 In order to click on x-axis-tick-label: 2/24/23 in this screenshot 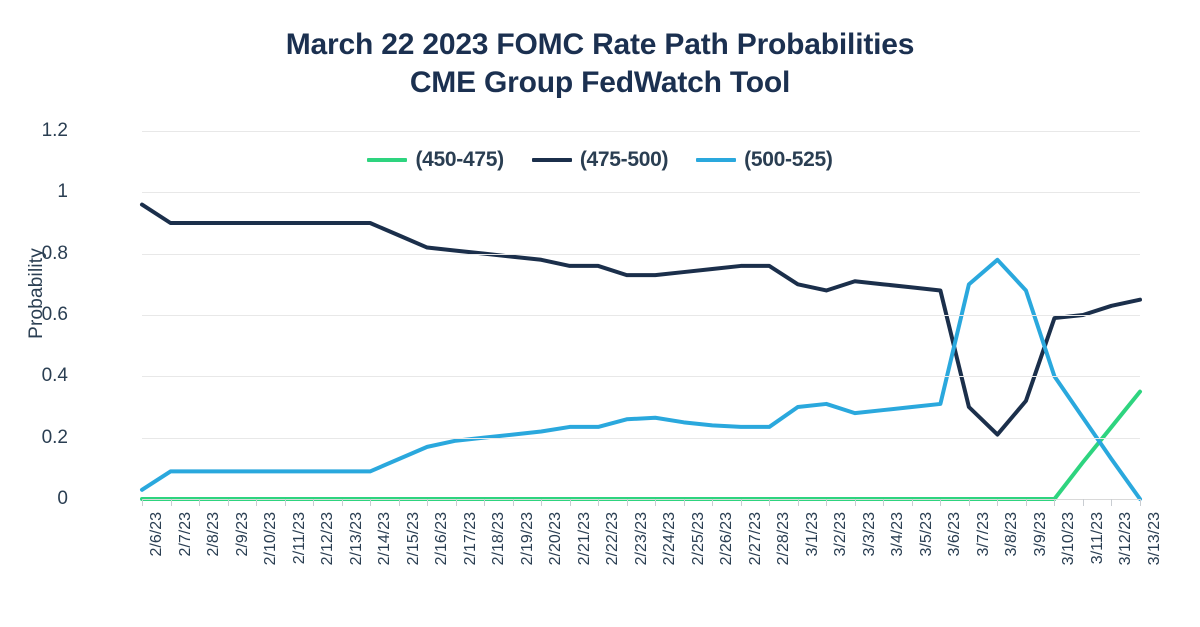, I will do `click(670, 539)`.